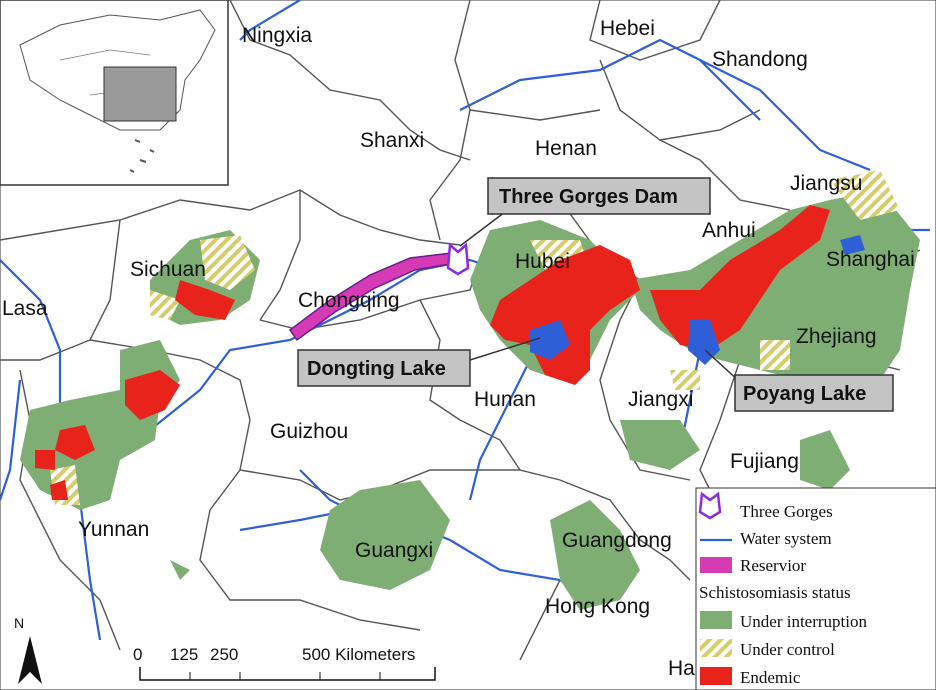  What do you see at coordinates (617, 540) in the screenshot?
I see `province-label: Guangdong` at bounding box center [617, 540].